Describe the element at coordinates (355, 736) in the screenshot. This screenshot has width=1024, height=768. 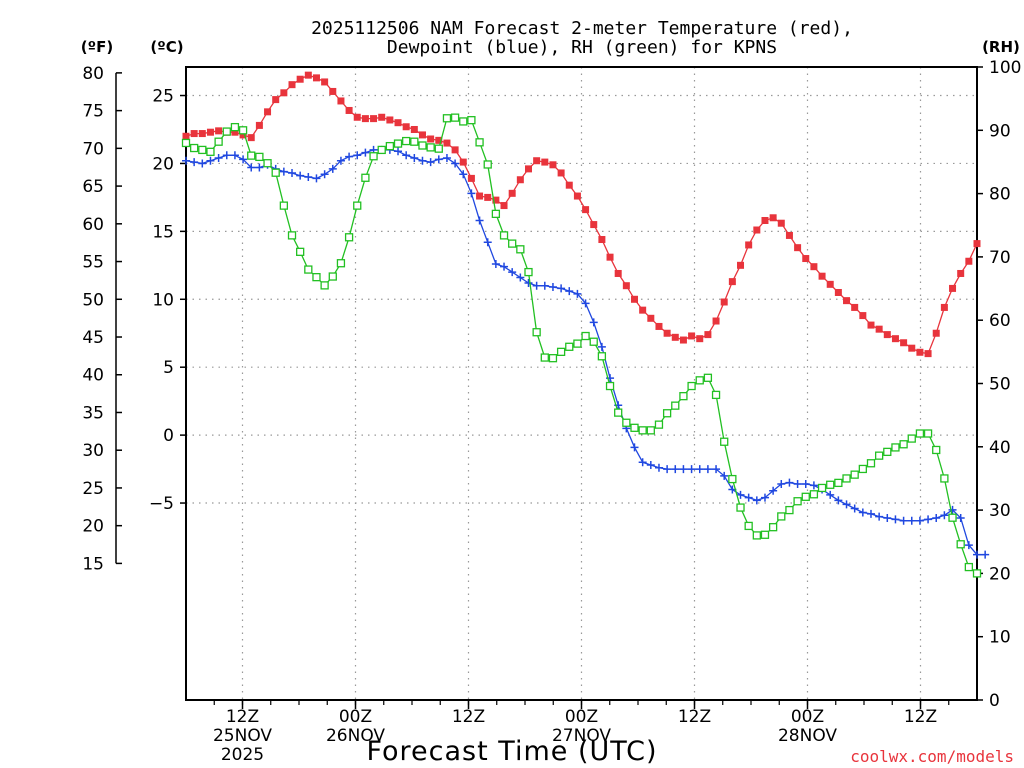
I see `x-tick-label: 26NOV` at that location.